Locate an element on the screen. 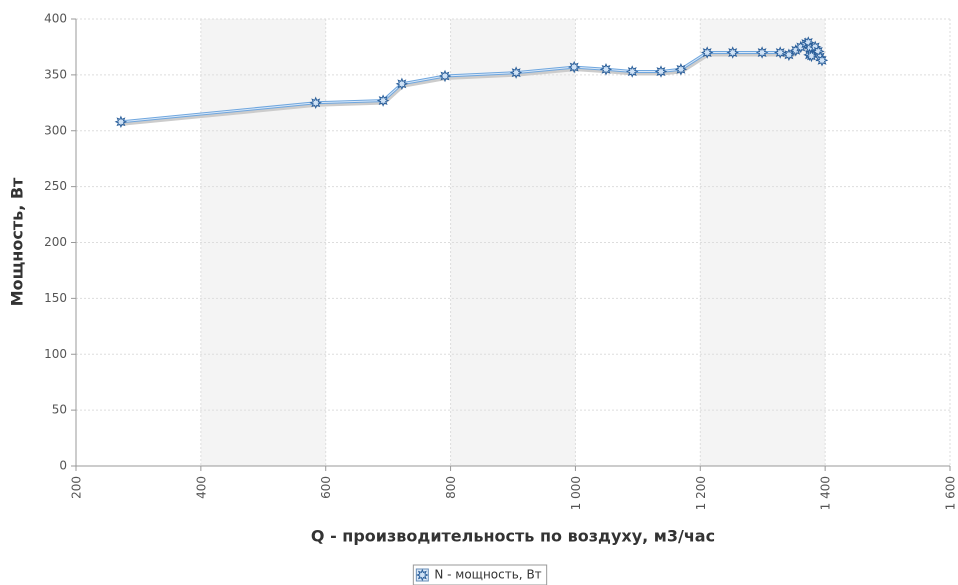 The height and width of the screenshot is (585, 958). legend-label: N - мощность, Вт is located at coordinates (487, 575).